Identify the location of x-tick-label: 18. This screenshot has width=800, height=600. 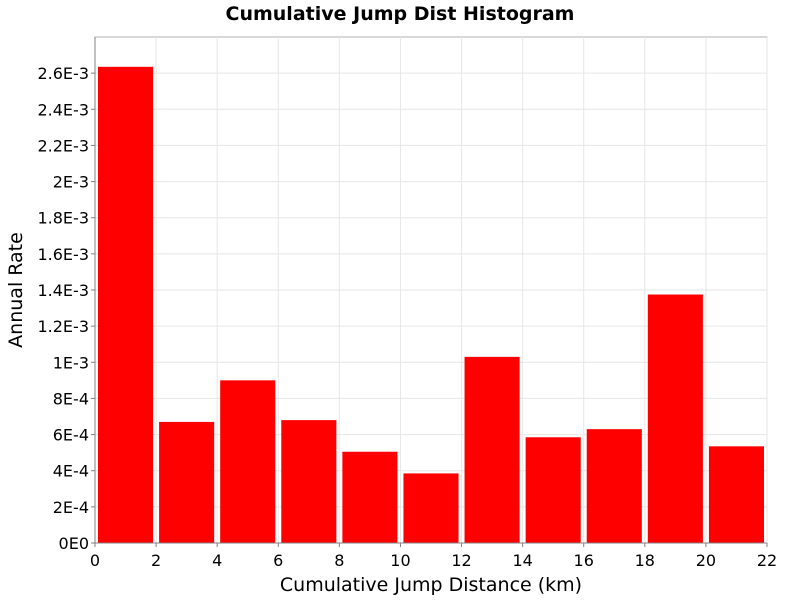
(645, 560).